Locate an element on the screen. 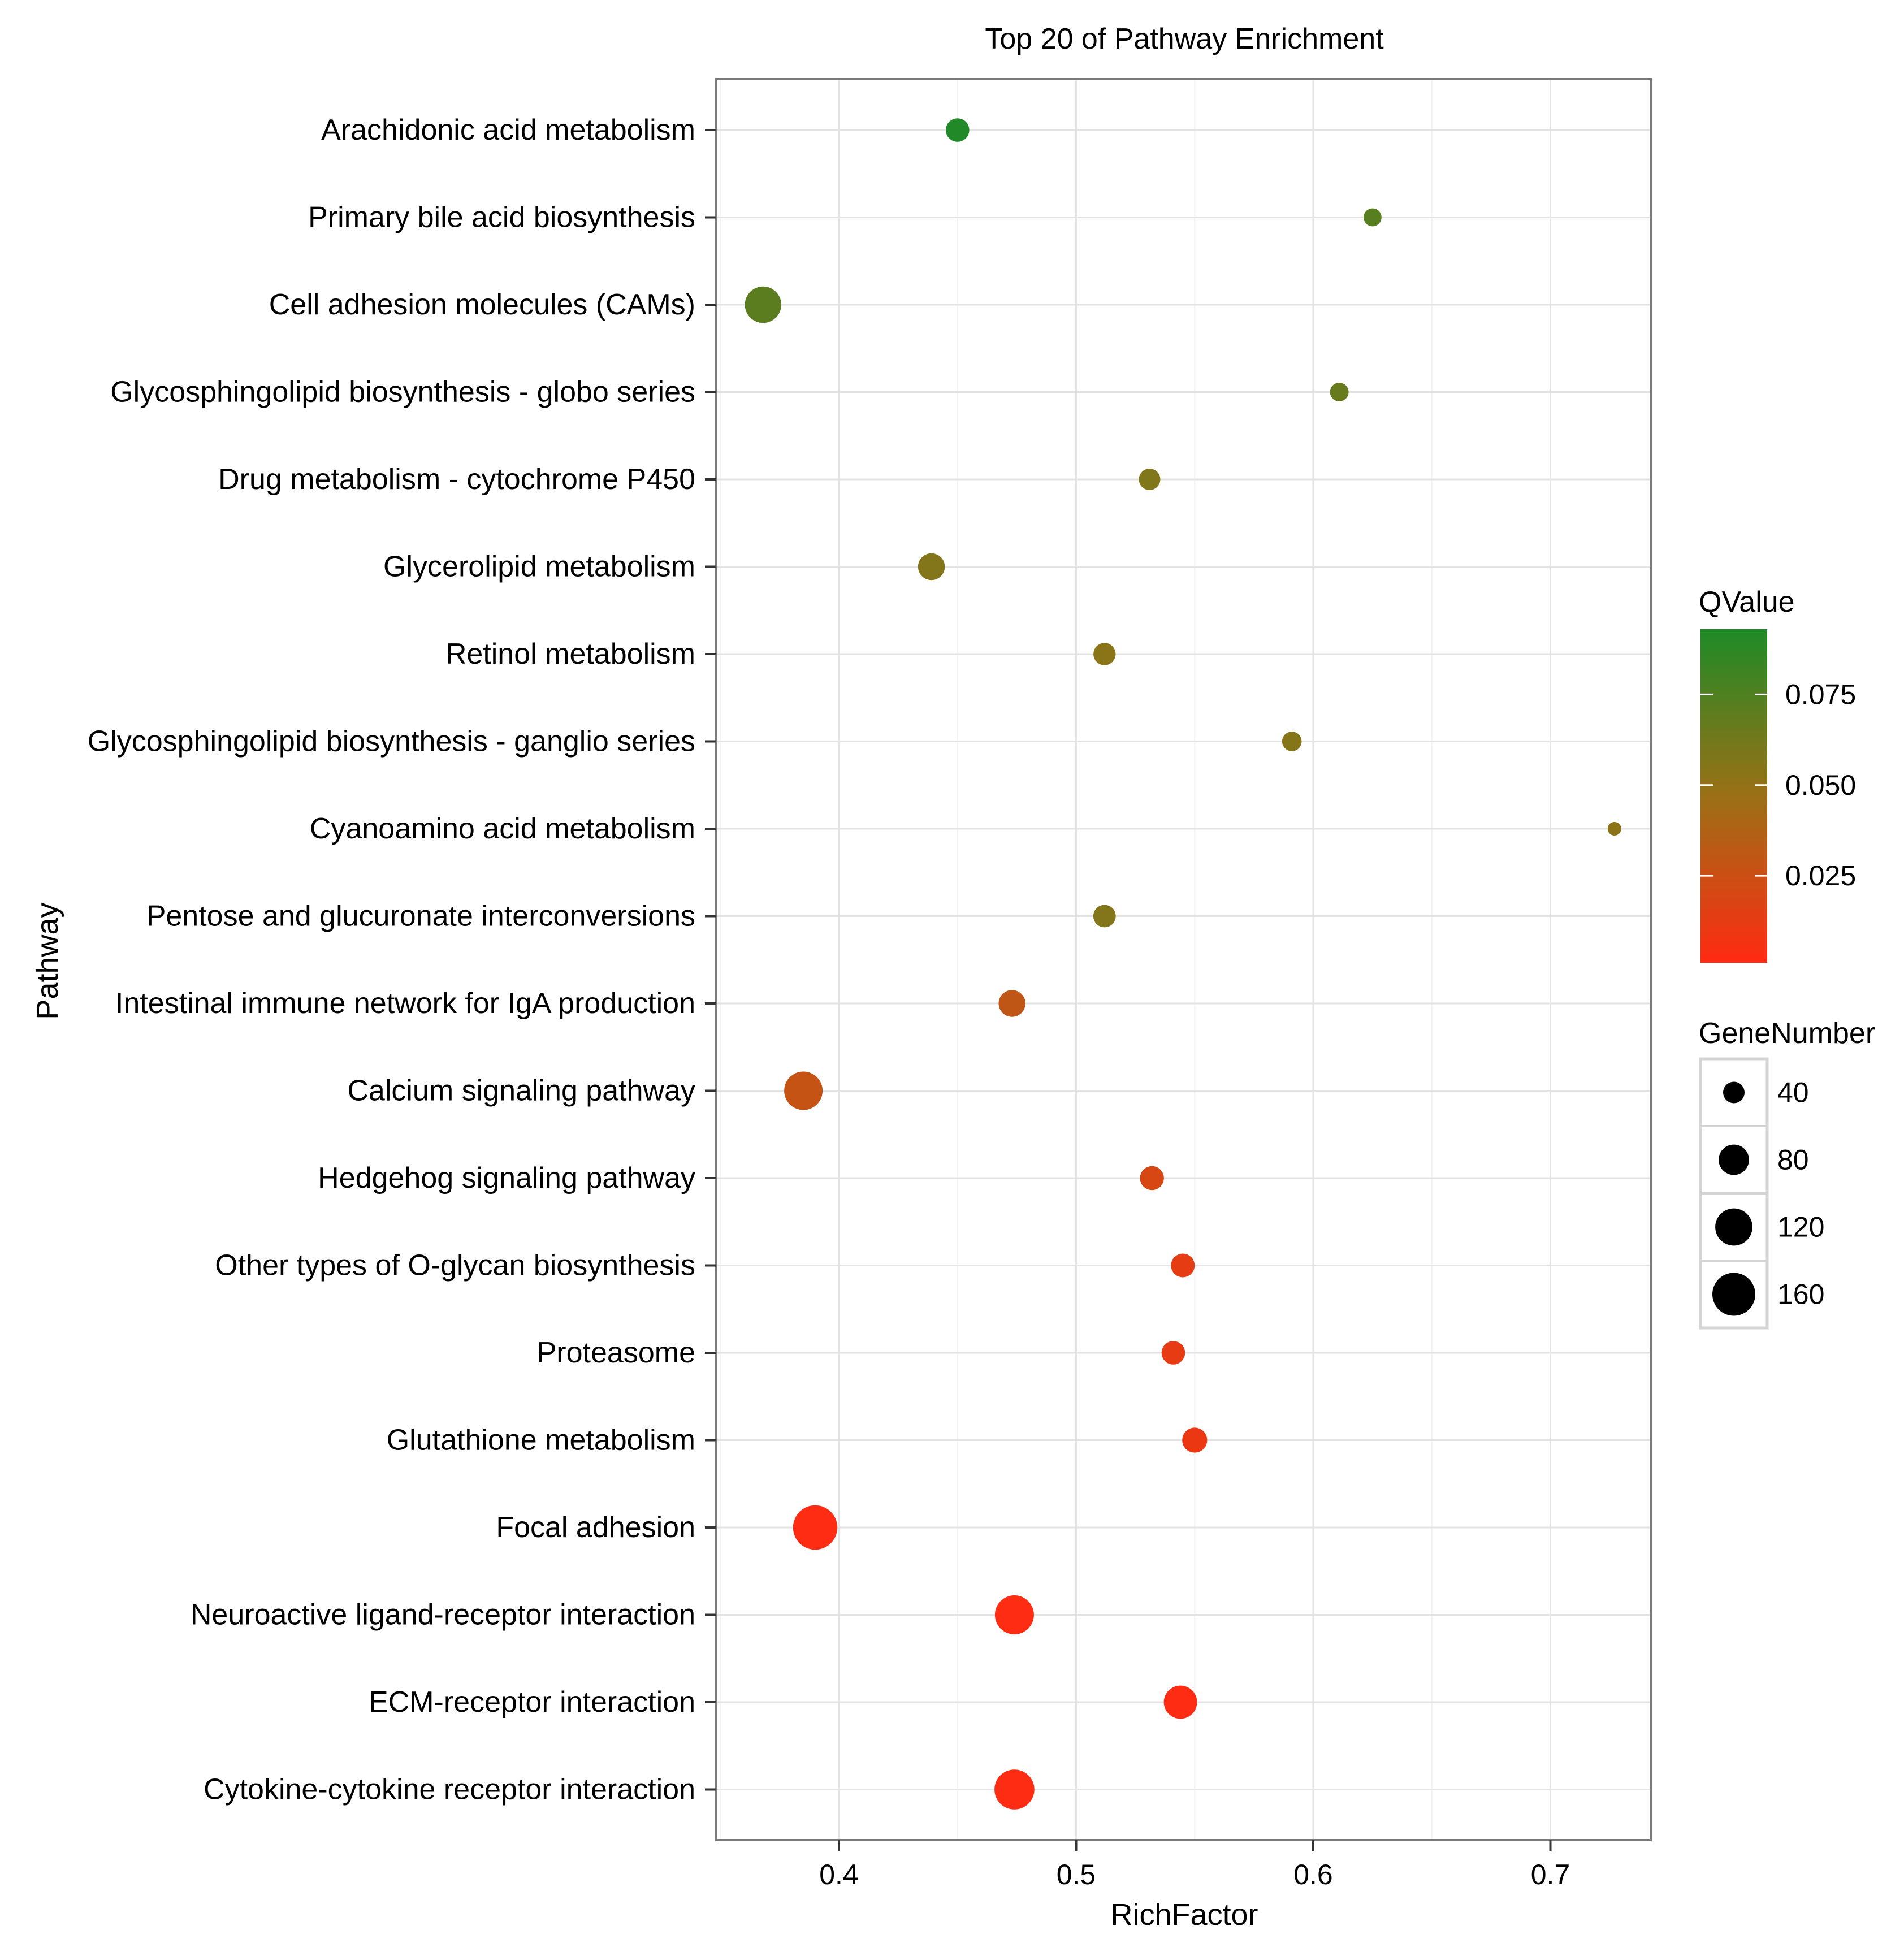  qvalue-legend: QValue 0.075 0.050 0.025 is located at coordinates (1777, 774).